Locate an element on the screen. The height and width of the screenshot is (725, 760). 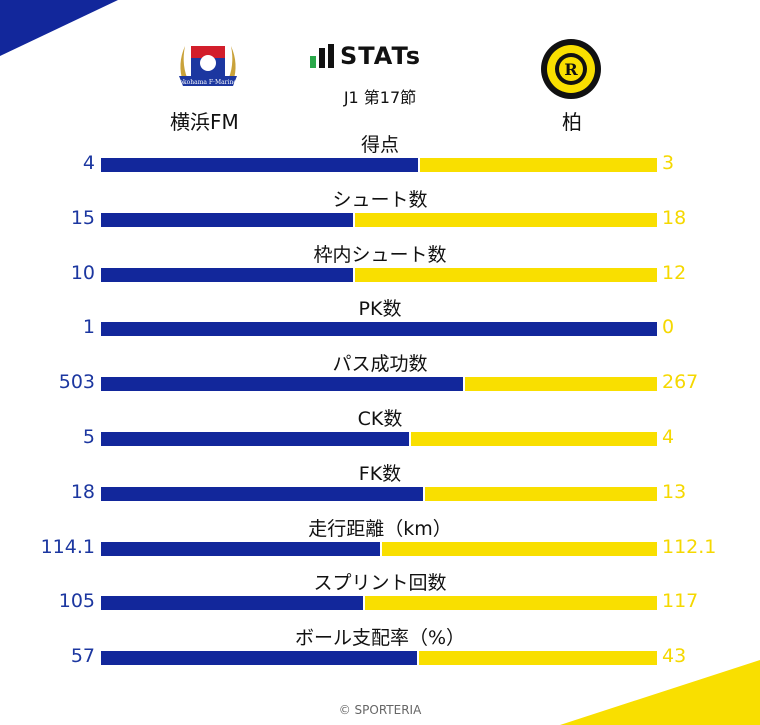
away-value: 12 is located at coordinates (674, 272).